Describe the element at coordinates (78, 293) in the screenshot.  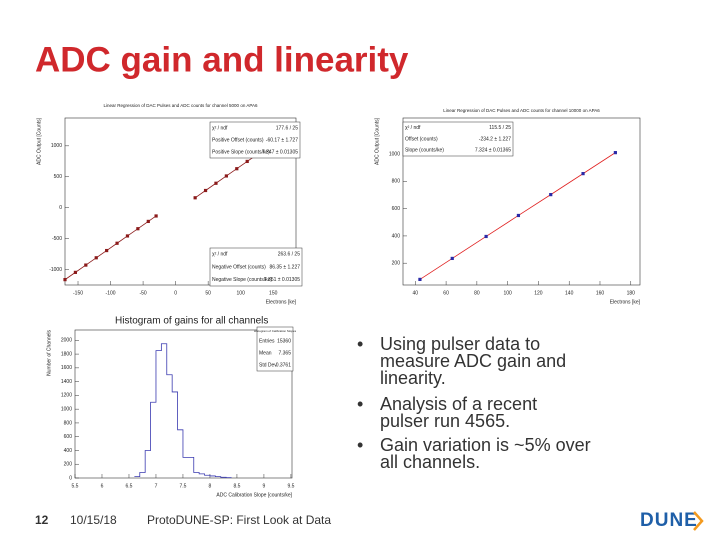
I see `x-tick-label: -150` at that location.